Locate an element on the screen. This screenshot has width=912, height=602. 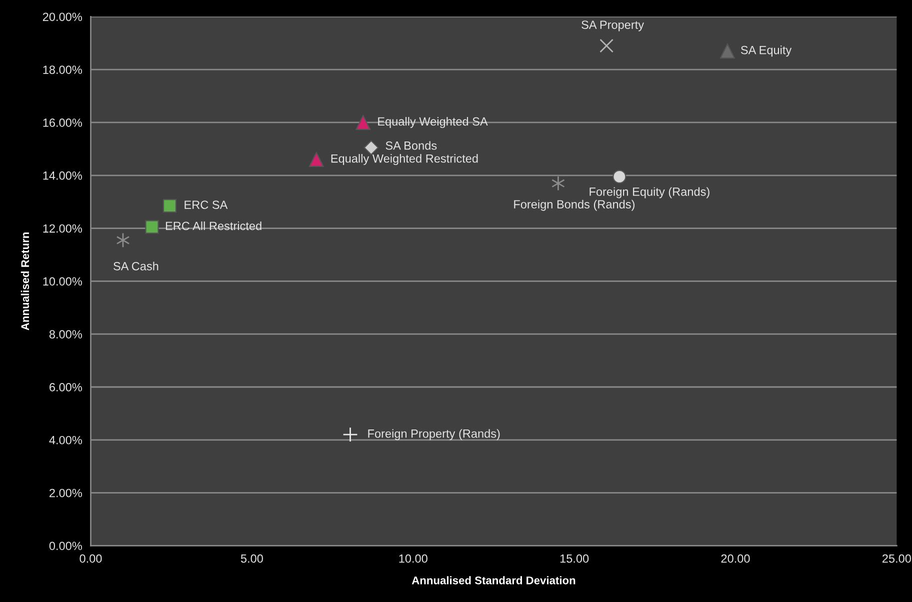
series-label: ERC SA is located at coordinates (206, 204).